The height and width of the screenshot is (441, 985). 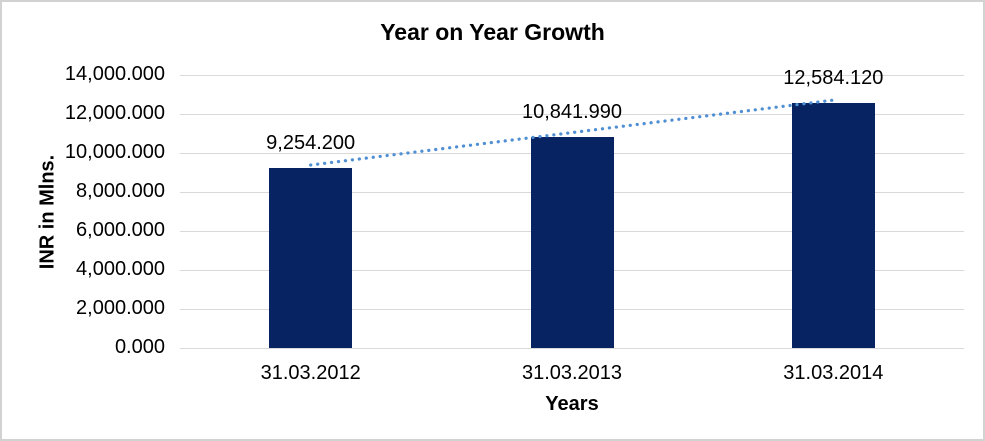 I want to click on x-tick-label: 31.03.2012, so click(x=310, y=373).